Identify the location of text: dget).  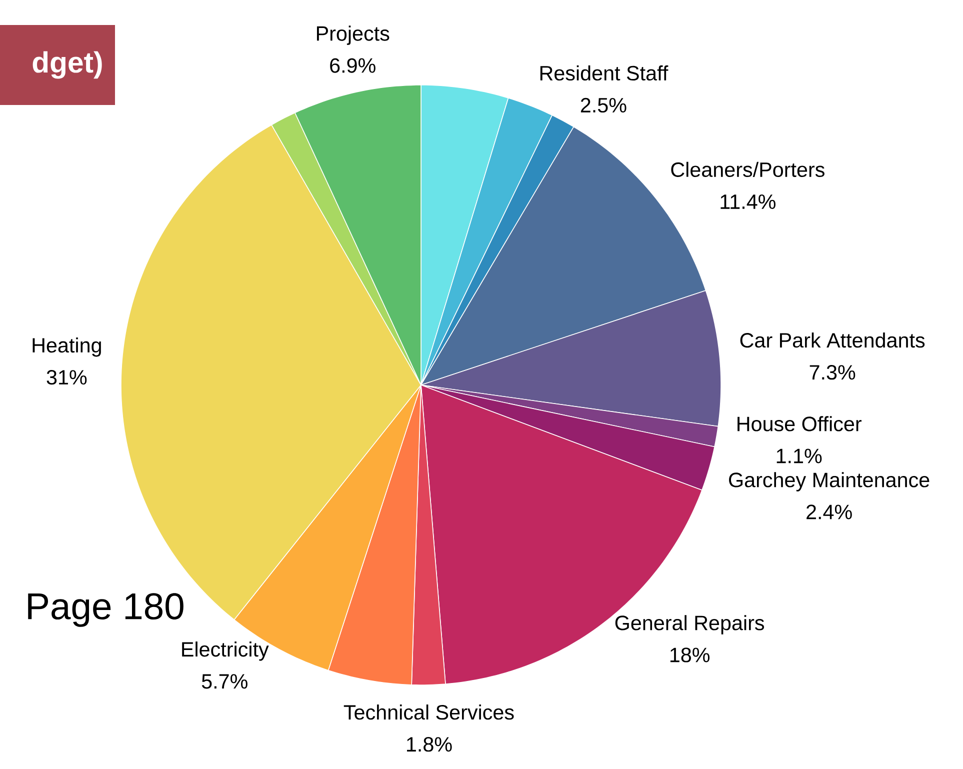
(67, 65).